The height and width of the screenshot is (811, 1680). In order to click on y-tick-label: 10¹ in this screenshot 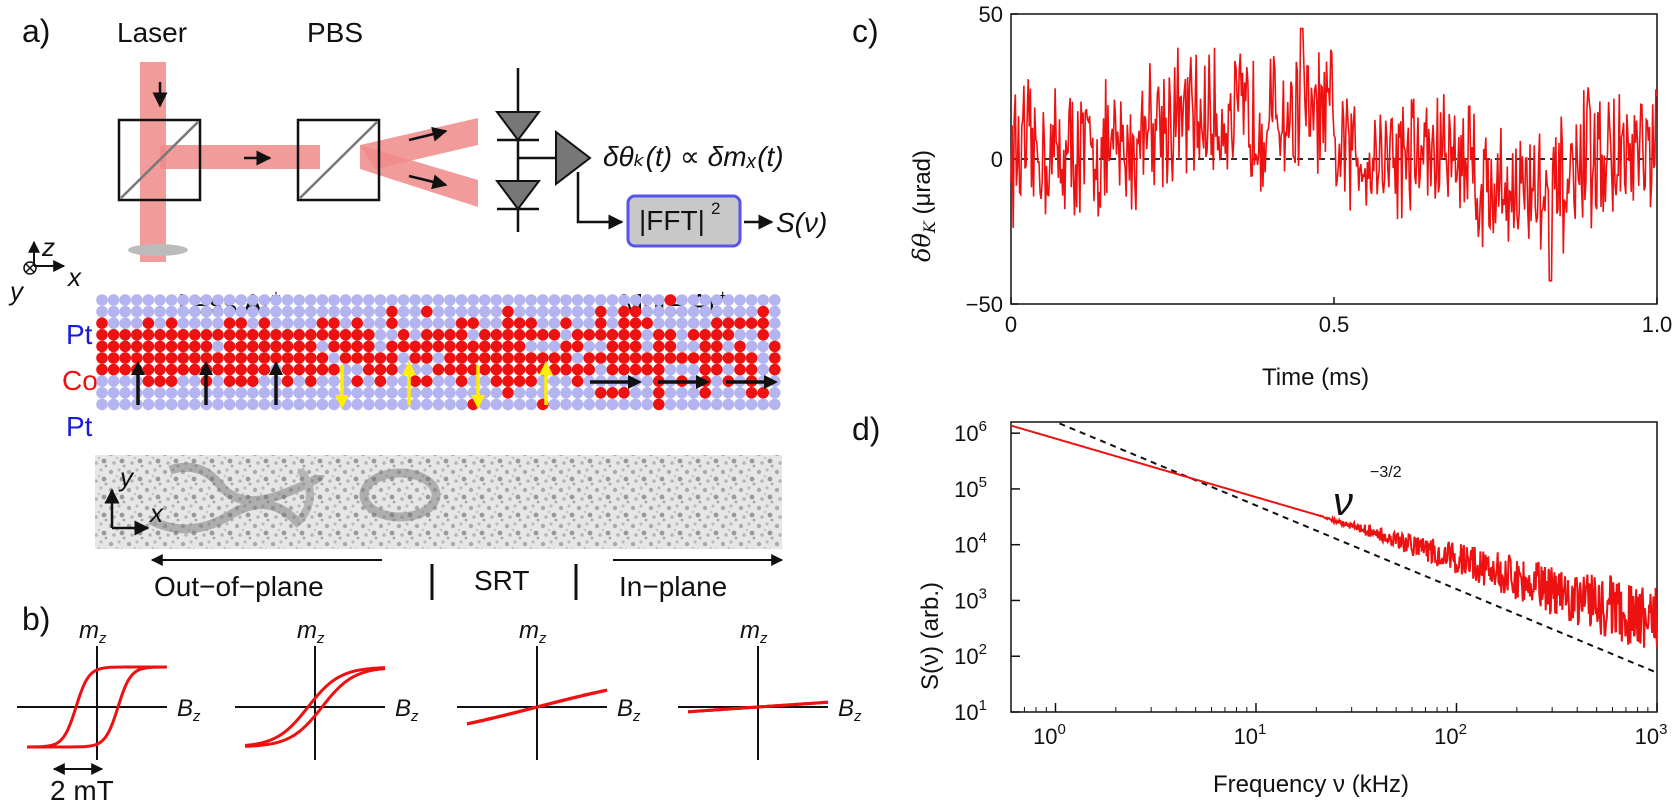, I will do `click(970, 711)`.